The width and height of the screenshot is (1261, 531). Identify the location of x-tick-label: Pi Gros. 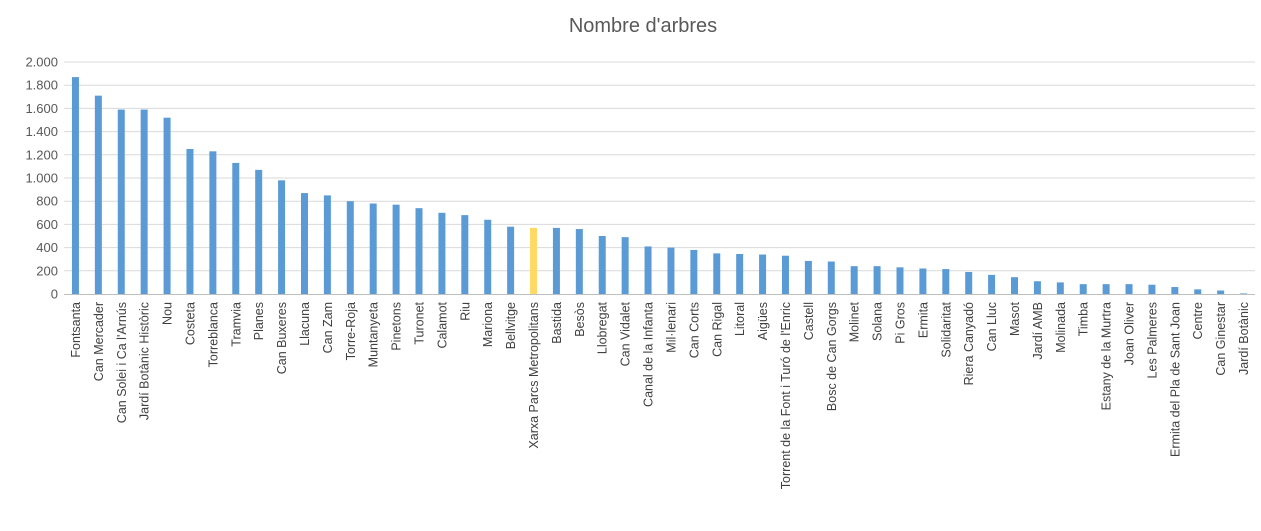
(900, 323).